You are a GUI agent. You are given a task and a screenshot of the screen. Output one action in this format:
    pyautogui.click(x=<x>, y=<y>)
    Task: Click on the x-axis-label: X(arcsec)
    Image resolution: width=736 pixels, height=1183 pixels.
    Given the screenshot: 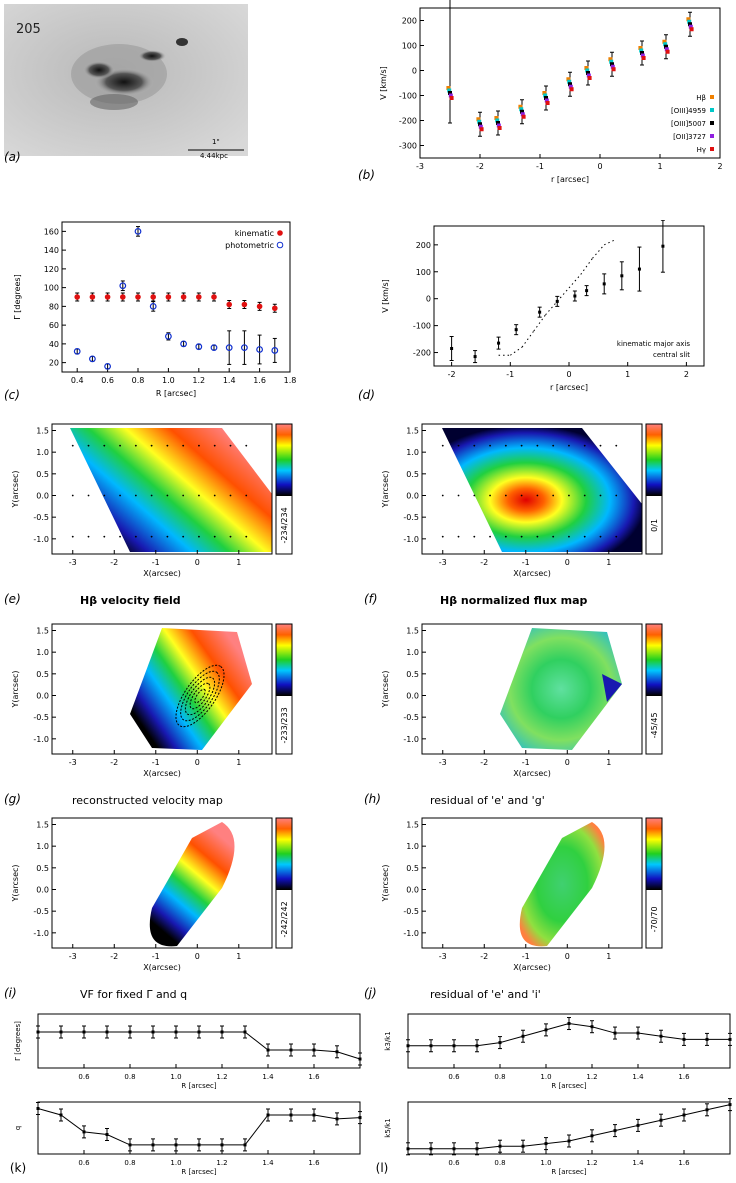 What is the action you would take?
    pyautogui.click(x=162, y=773)
    